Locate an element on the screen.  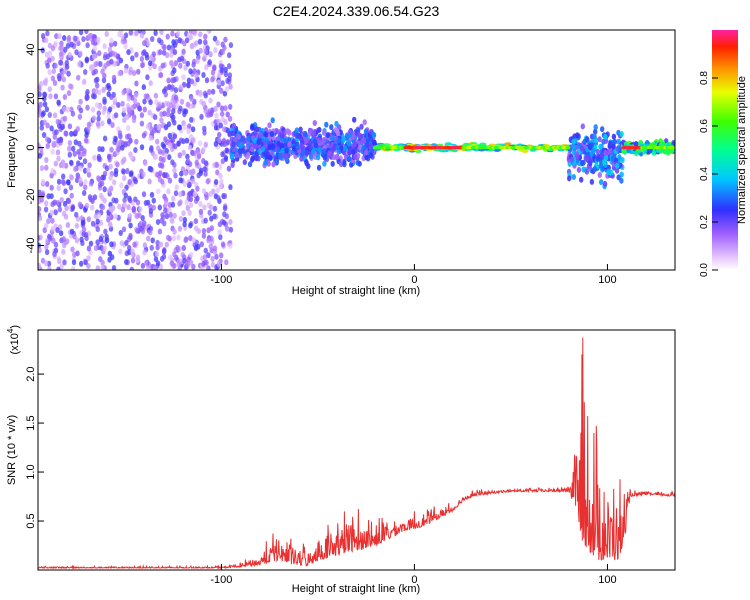
snr-y-tick-label: 1.0 is located at coordinates (31, 471).